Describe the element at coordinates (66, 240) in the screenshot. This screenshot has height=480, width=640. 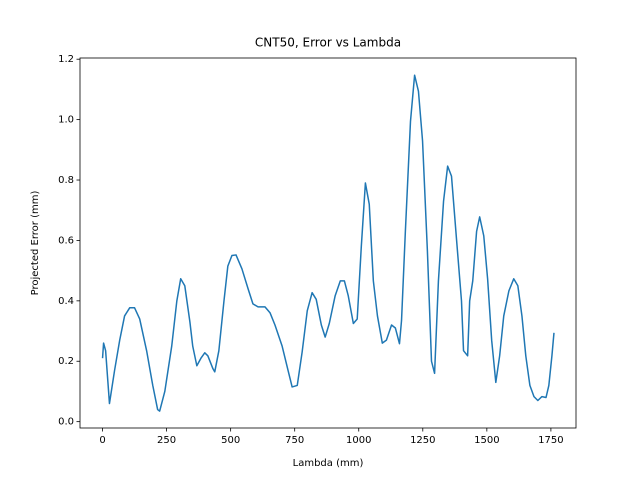
I see `y-tick-label: 0.6` at that location.